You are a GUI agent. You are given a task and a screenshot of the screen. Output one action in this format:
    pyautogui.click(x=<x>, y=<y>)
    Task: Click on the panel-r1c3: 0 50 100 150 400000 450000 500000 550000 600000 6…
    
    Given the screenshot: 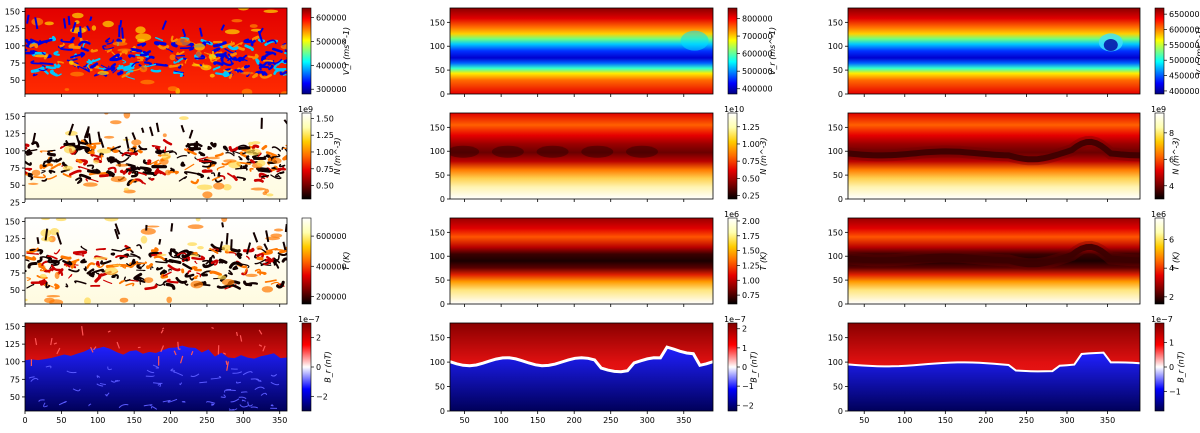 What is the action you would take?
    pyautogui.click(x=1014, y=53)
    